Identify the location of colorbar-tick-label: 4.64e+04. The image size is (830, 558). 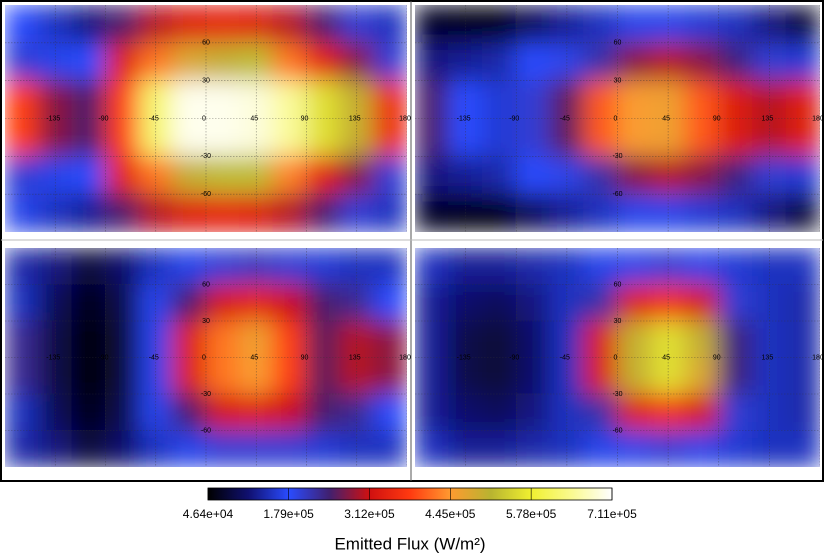
(208, 514).